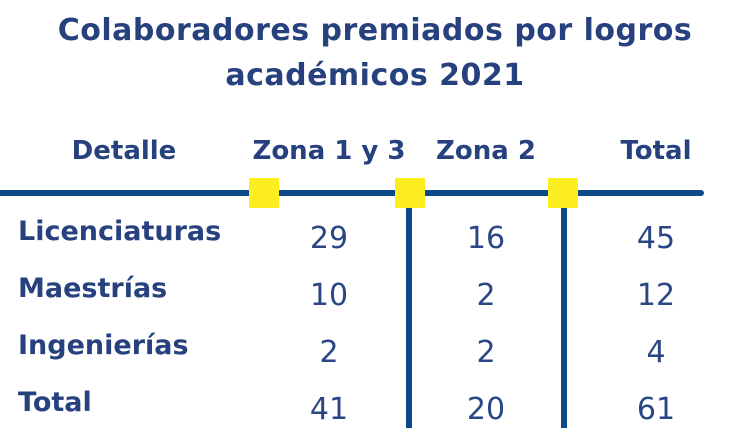 This screenshot has height=441, width=750. What do you see at coordinates (55, 402) in the screenshot?
I see `row-label: Total` at bounding box center [55, 402].